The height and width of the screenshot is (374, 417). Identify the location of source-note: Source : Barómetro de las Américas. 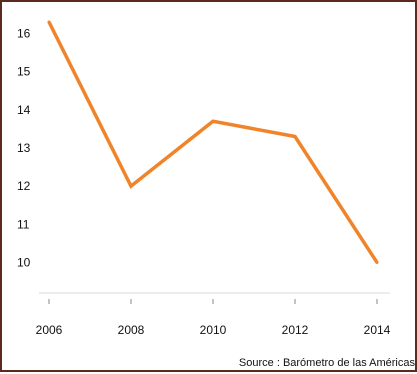
(327, 363).